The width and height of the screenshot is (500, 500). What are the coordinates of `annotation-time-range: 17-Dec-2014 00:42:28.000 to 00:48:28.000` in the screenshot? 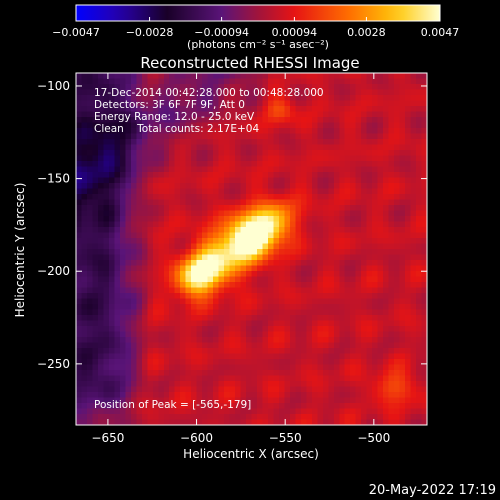 It's located at (209, 93).